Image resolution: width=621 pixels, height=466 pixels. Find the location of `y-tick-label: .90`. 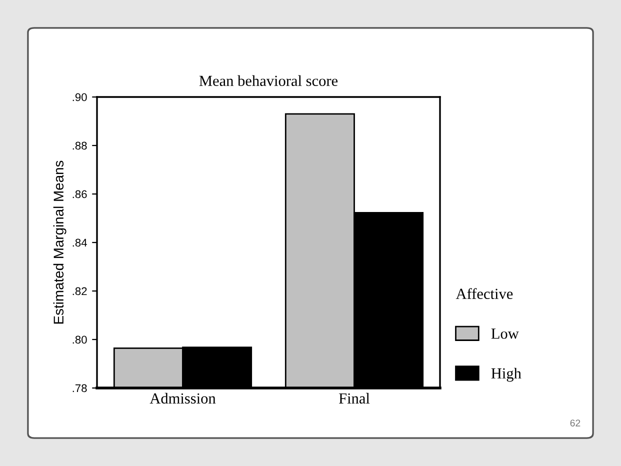

y-tick-label: .90 is located at coordinates (79, 97).